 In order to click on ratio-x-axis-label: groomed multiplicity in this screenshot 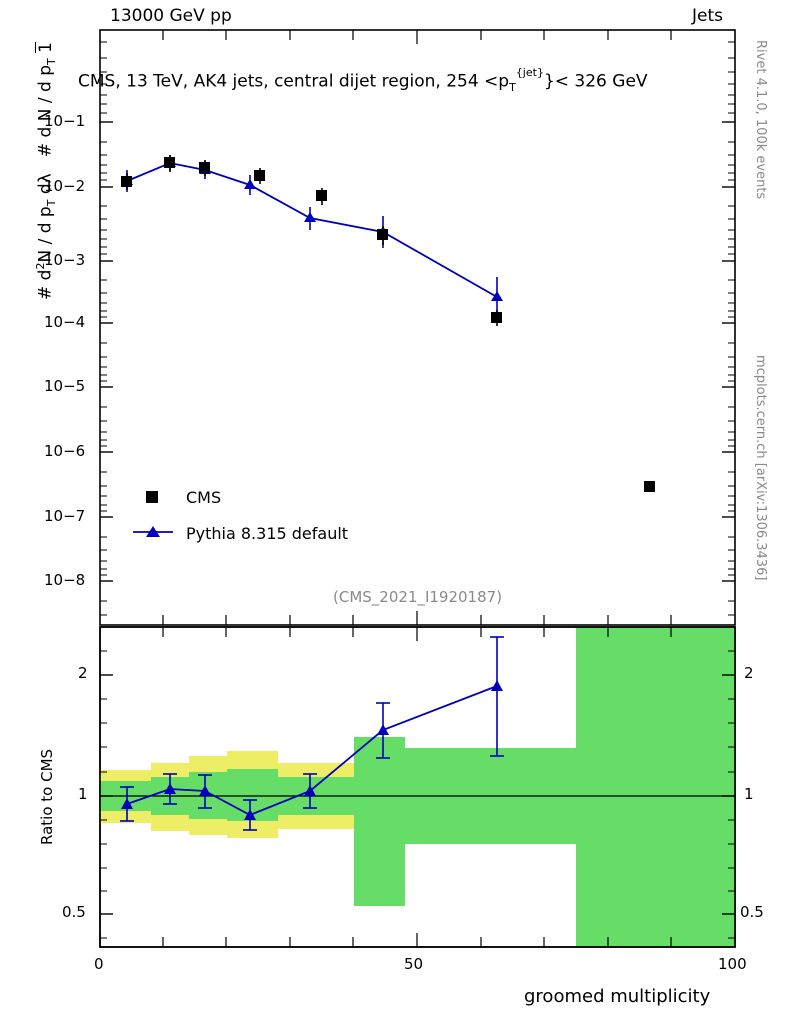, I will do `click(617, 996)`.